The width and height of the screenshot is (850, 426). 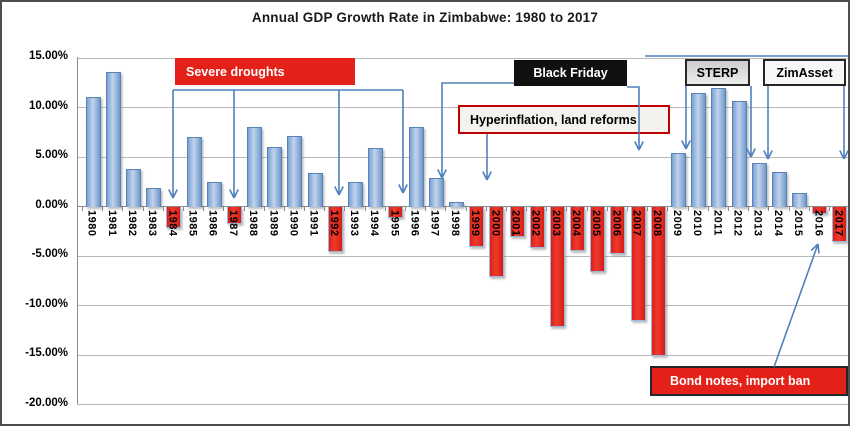 I want to click on bar-1989, so click(x=275, y=176).